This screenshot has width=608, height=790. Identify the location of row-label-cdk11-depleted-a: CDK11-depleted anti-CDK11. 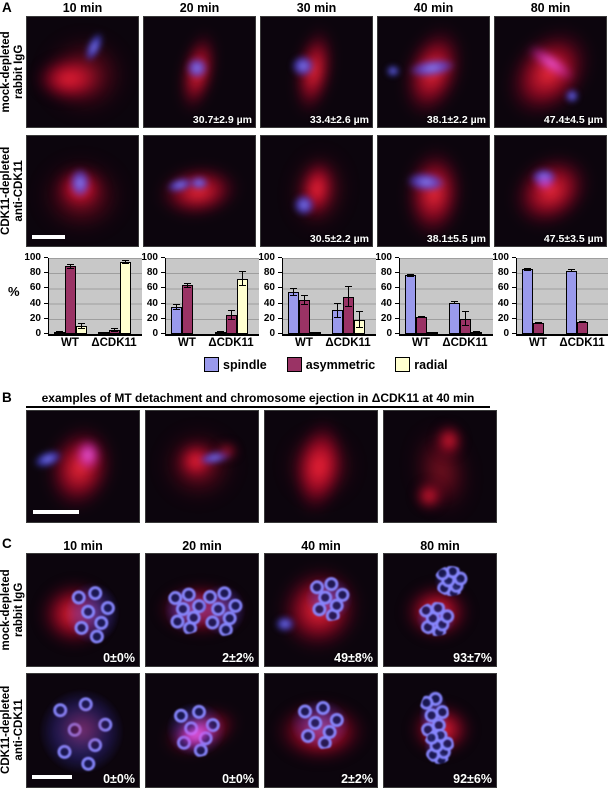
(12, 190).